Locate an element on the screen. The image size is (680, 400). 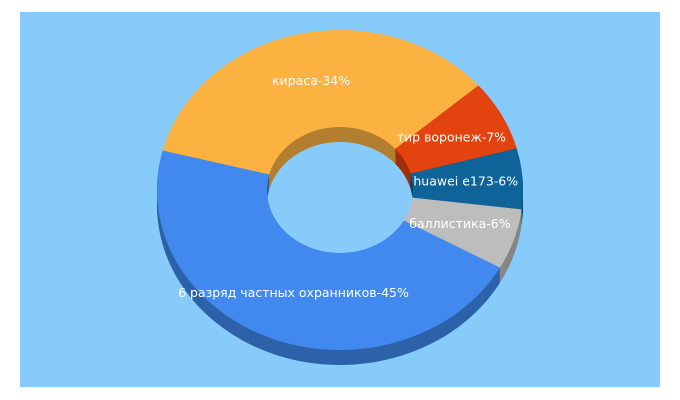
slice-label: баллистика-6% is located at coordinates (459, 223).